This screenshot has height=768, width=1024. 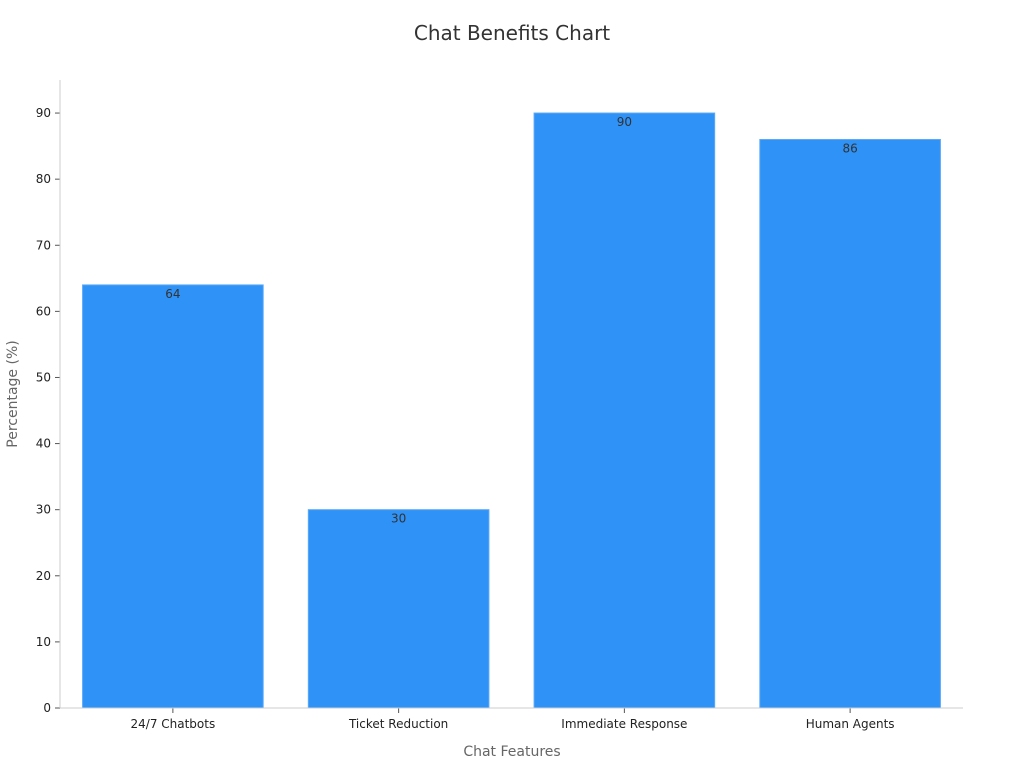 I want to click on y-axis-label: Percentage (%), so click(x=13, y=393).